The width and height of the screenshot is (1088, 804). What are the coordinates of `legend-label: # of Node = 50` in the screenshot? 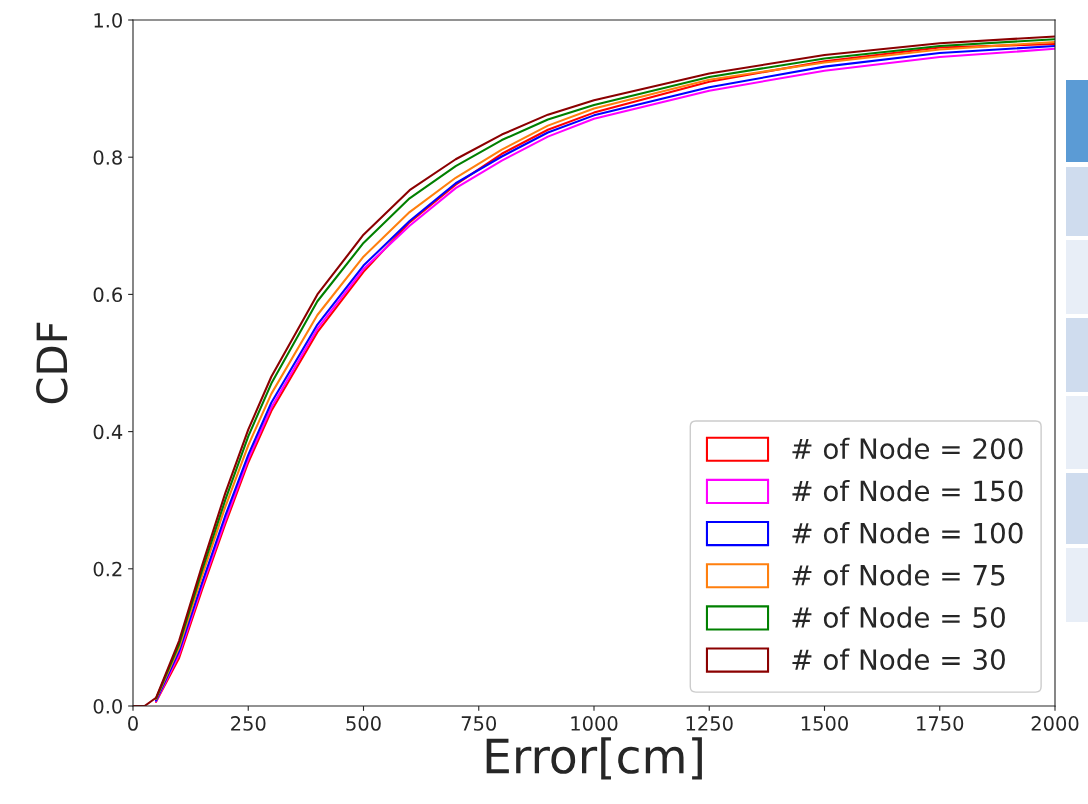 It's located at (898, 617).